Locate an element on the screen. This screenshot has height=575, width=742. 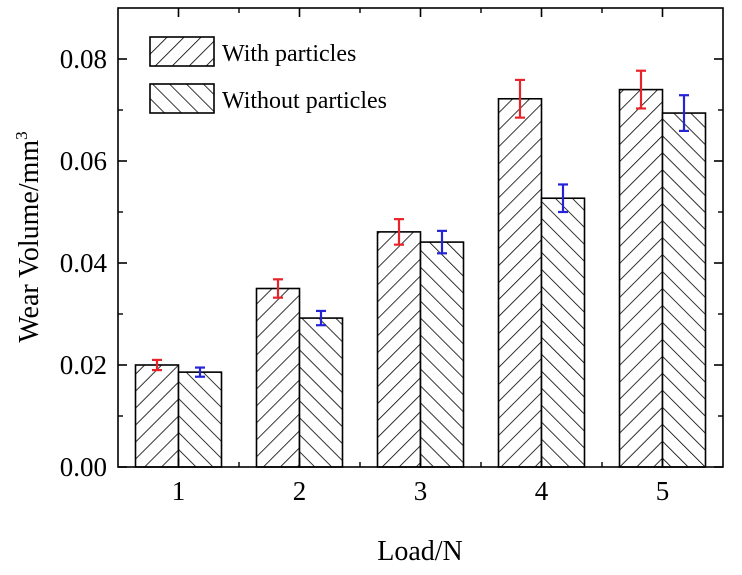
x-tick-label: 2 is located at coordinates (300, 491).